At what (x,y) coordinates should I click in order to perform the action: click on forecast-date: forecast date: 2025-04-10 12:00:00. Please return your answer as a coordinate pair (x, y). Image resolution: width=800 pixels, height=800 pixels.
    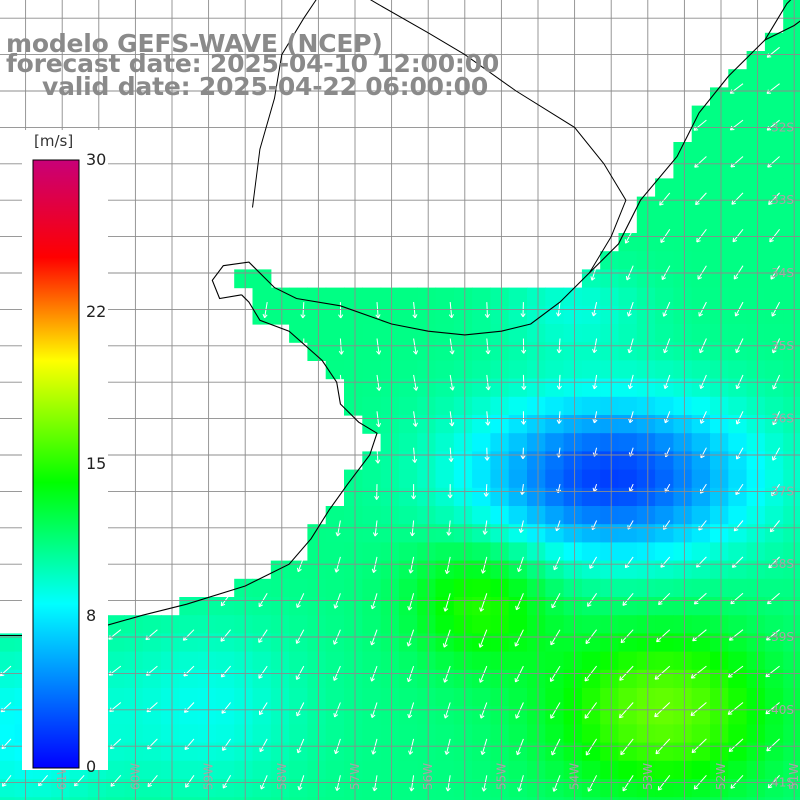
    Looking at the image, I should click on (253, 63).